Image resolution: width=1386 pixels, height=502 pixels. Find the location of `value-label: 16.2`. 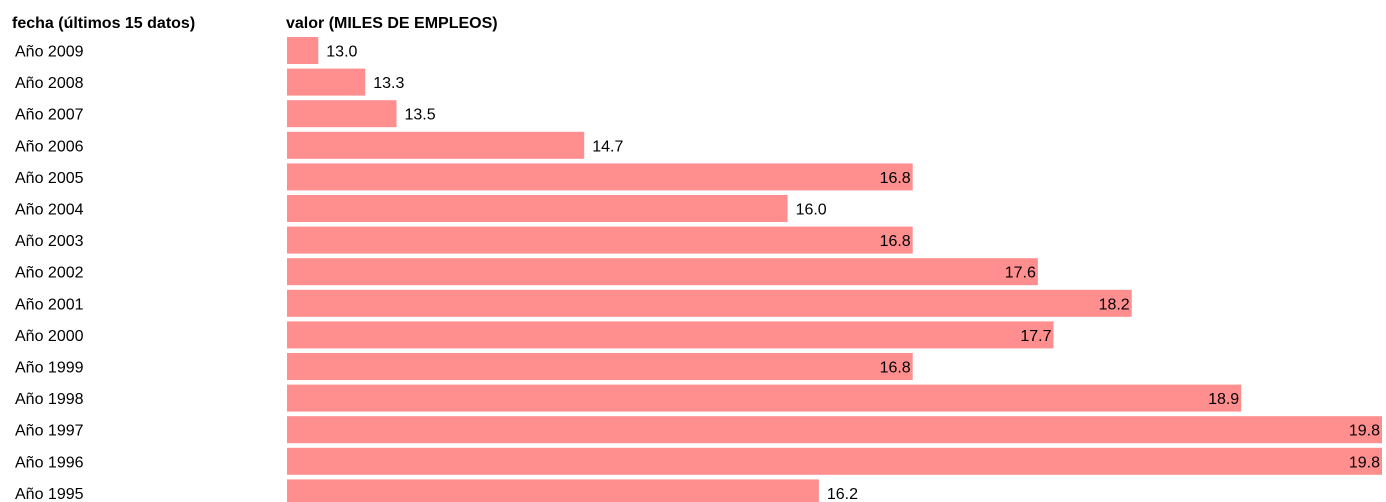

value-label: 16.2 is located at coordinates (842, 494).